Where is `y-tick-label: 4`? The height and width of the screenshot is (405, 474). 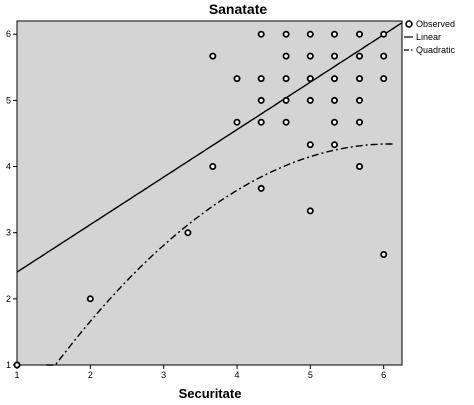
y-tick-label: 4 is located at coordinates (8, 167).